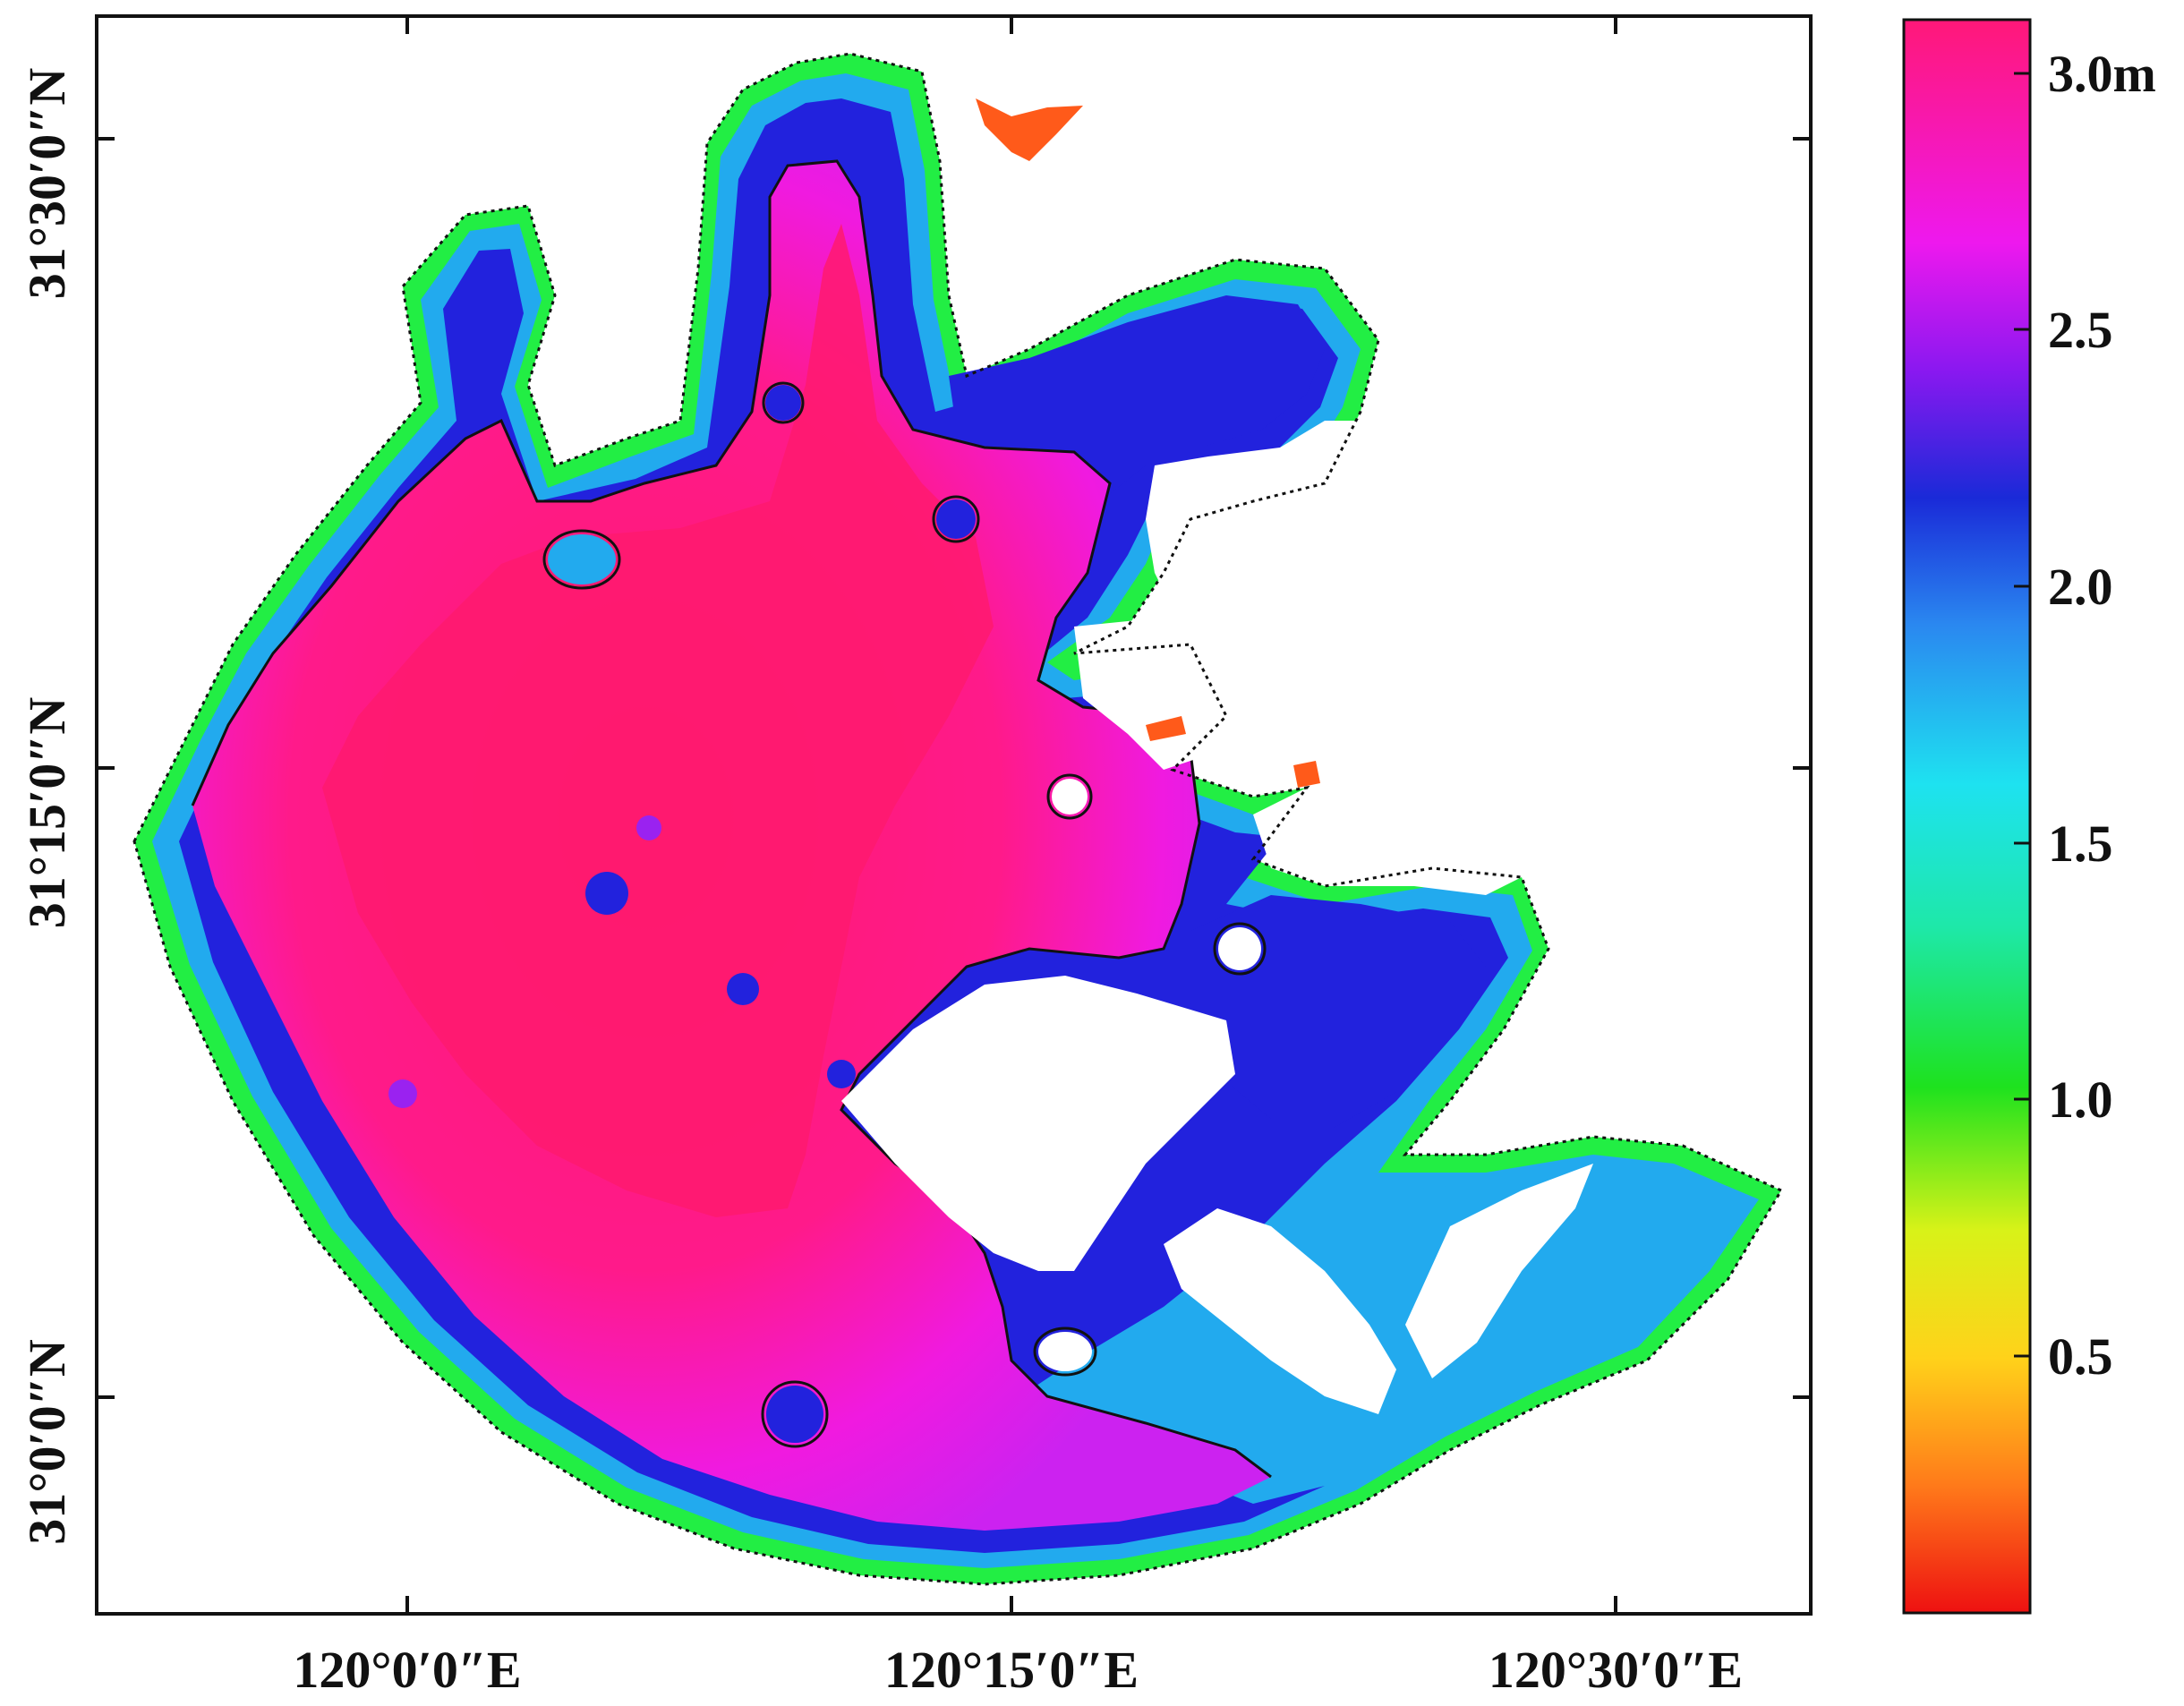 This screenshot has width=2184, height=1706. I want to click on colorbar-label-1: 3.0m, so click(2102, 74).